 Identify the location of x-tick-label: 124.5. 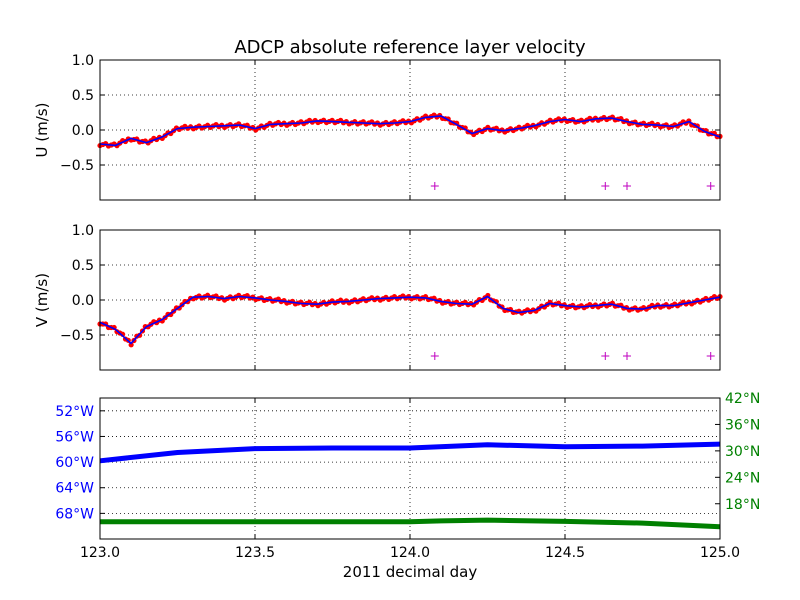
(565, 553).